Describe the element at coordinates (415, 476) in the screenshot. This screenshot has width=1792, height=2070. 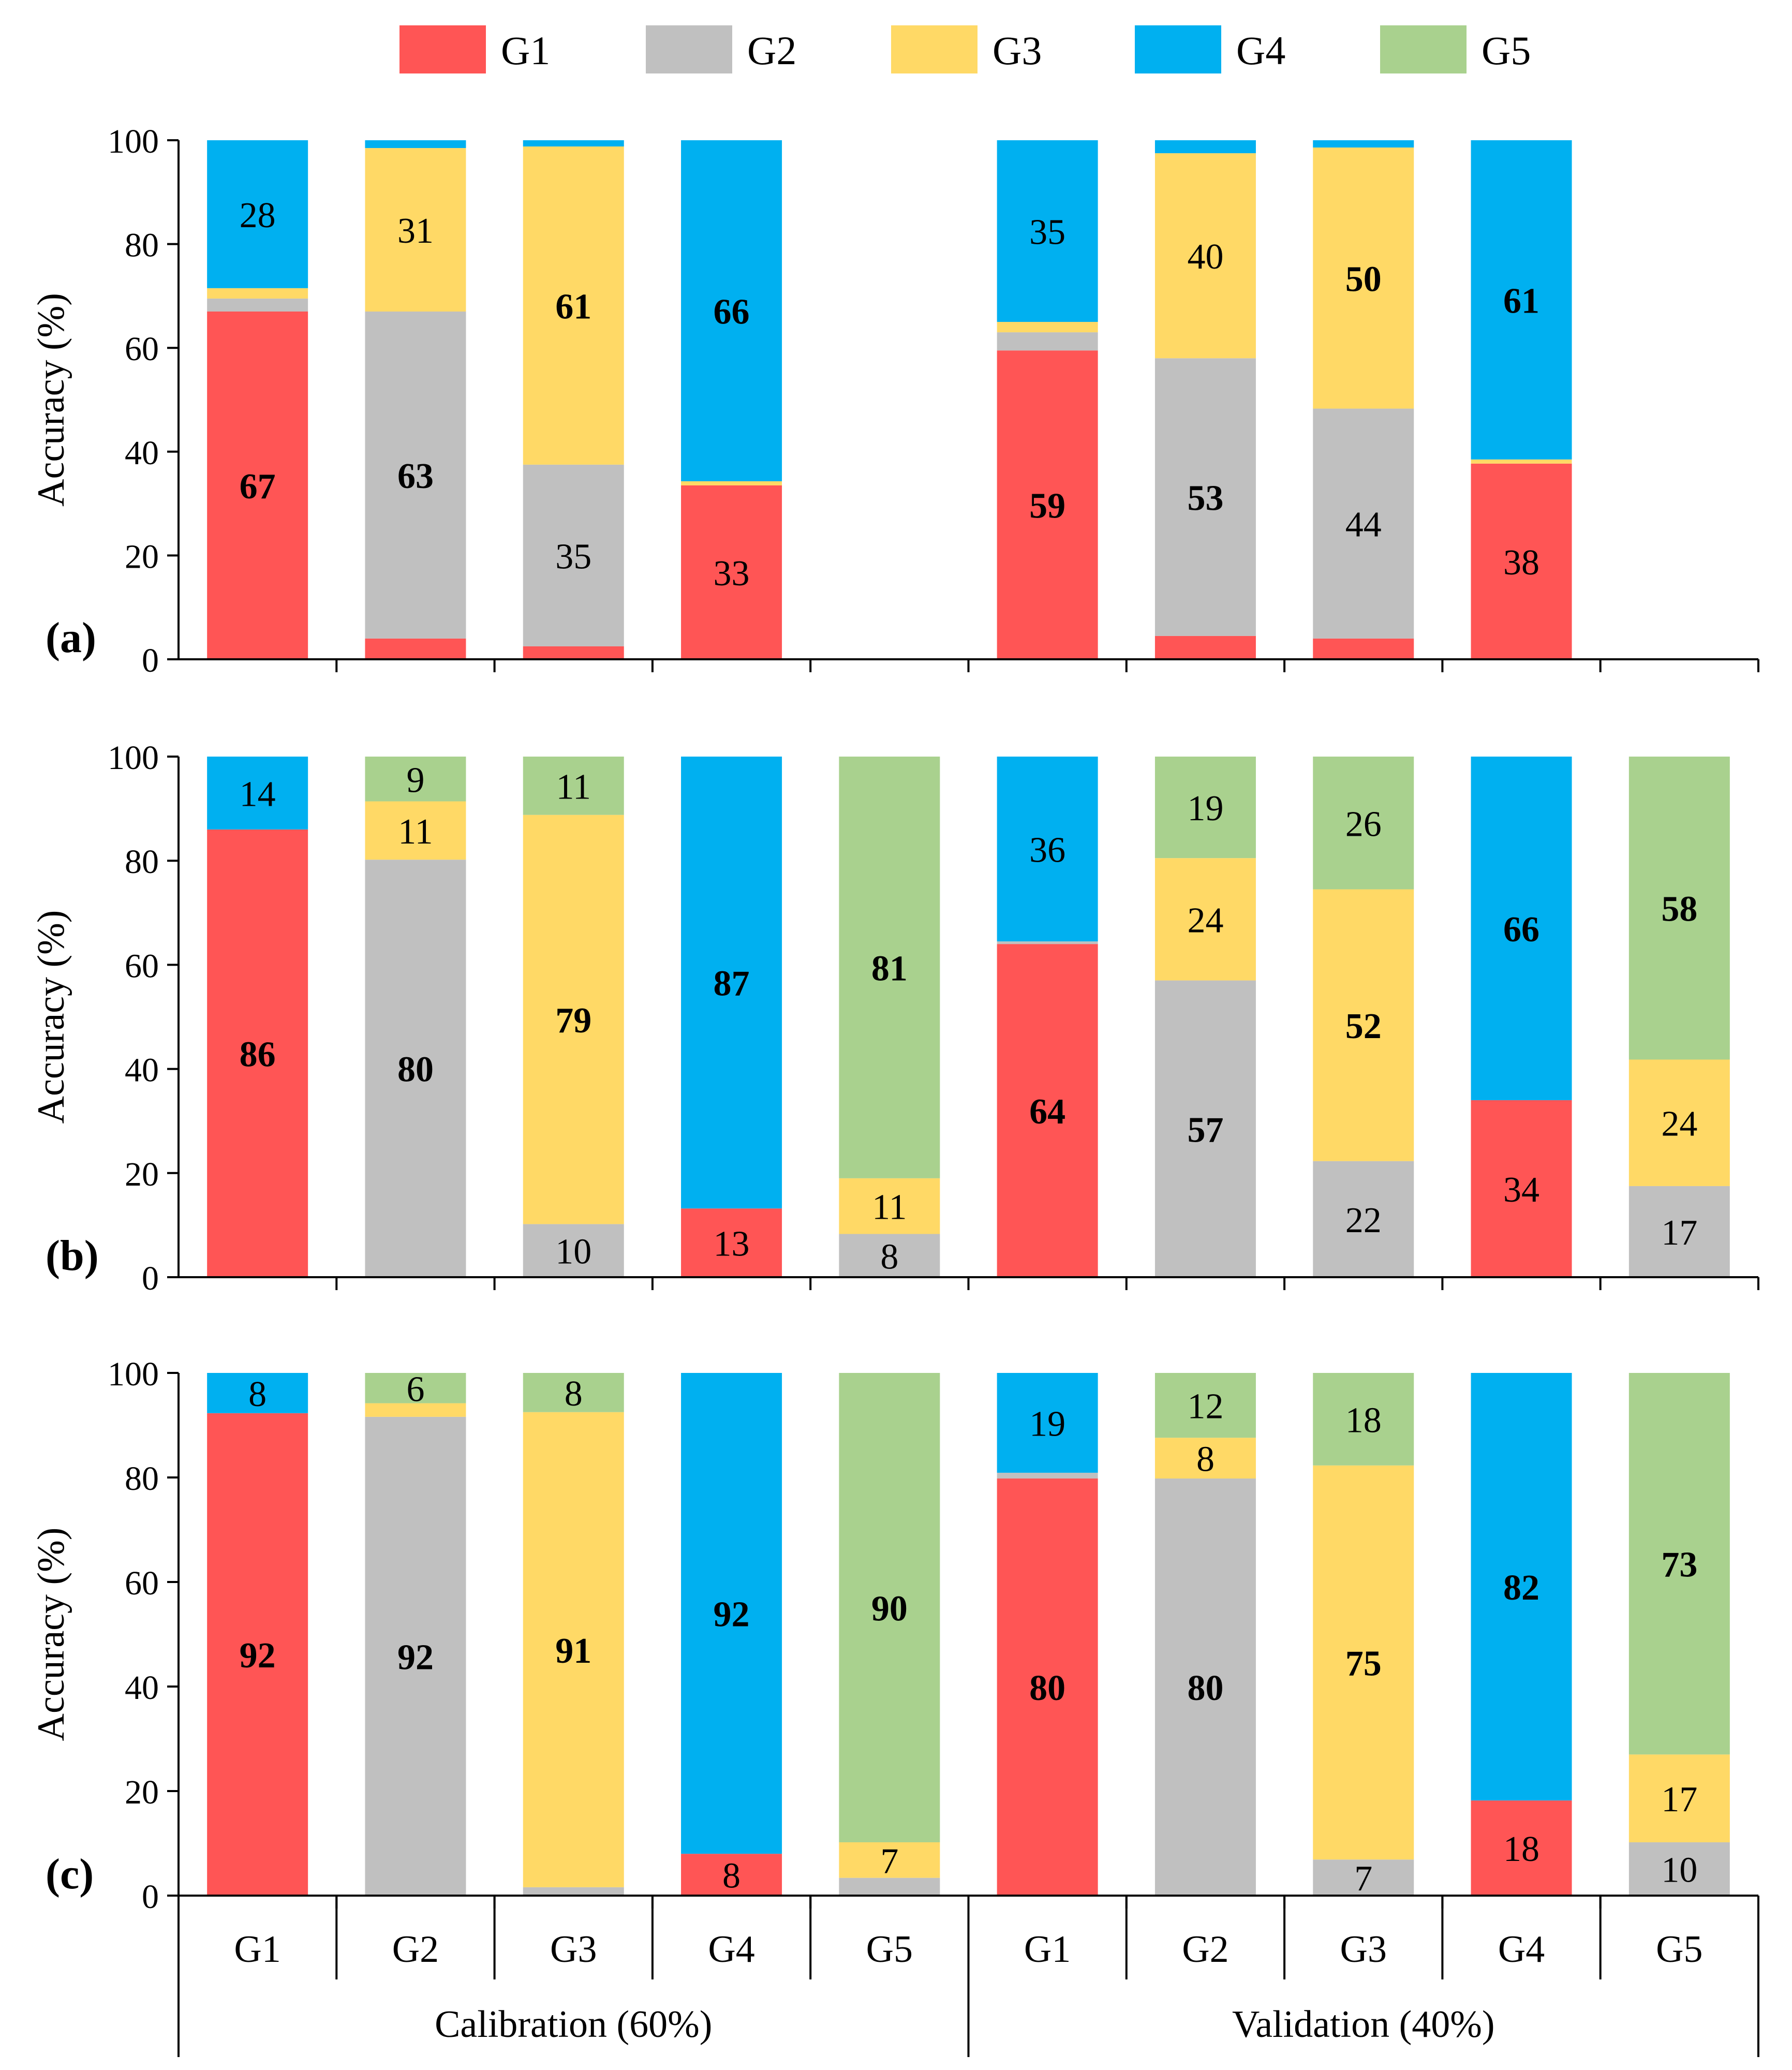
I see `data-label: 63` at that location.